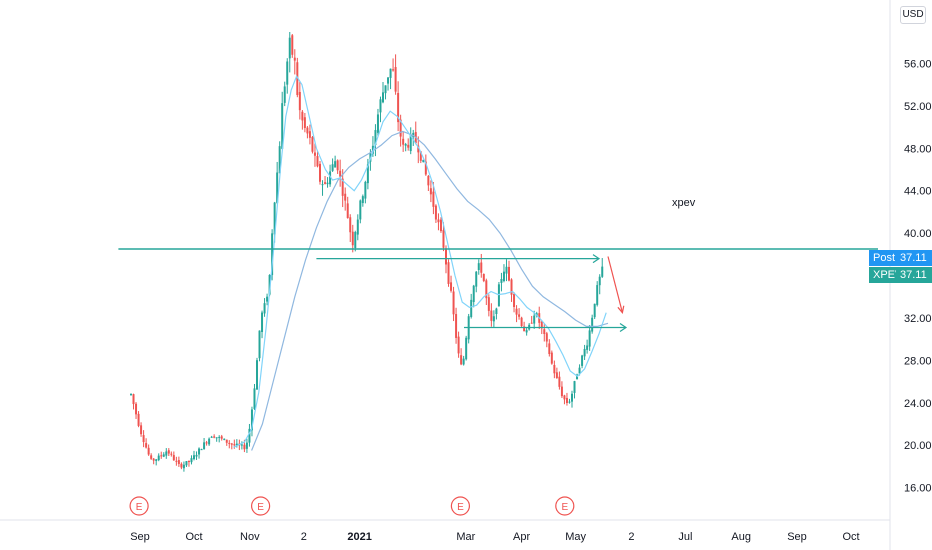 This screenshot has width=932, height=550. I want to click on earnings-marker-0: E, so click(139, 506).